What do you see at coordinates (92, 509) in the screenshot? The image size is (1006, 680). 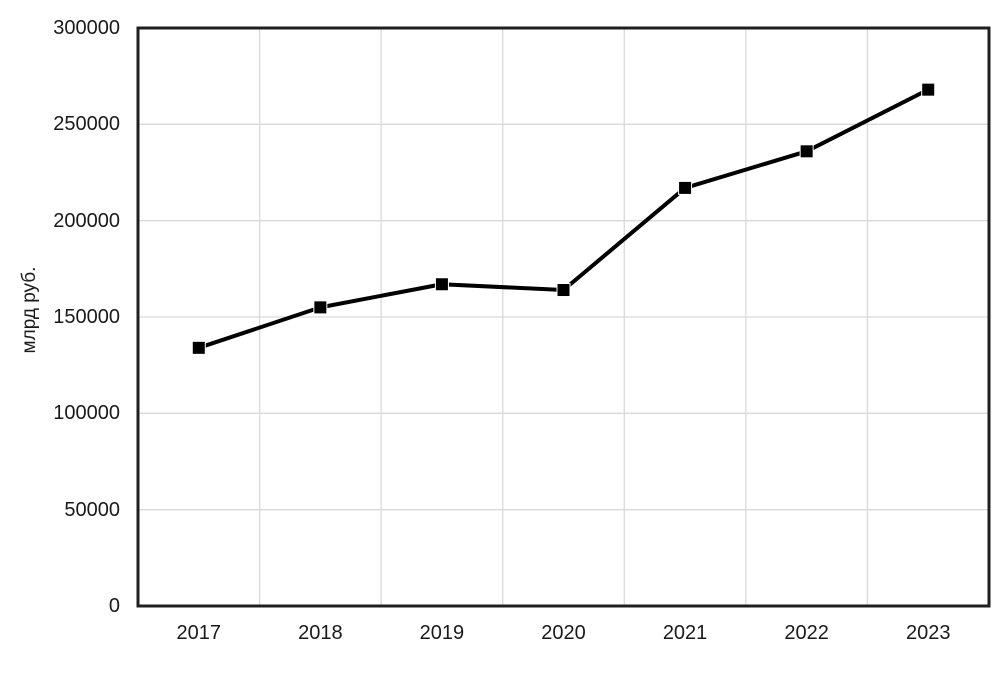 I see `y-tick-label: 50000` at bounding box center [92, 509].